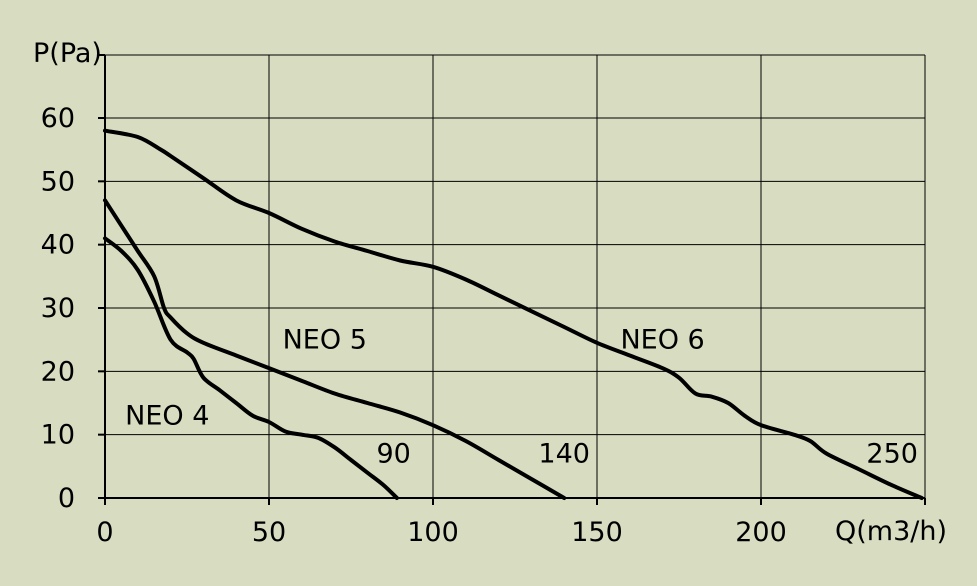  I want to click on y-tick-label: 0, so click(66, 498).